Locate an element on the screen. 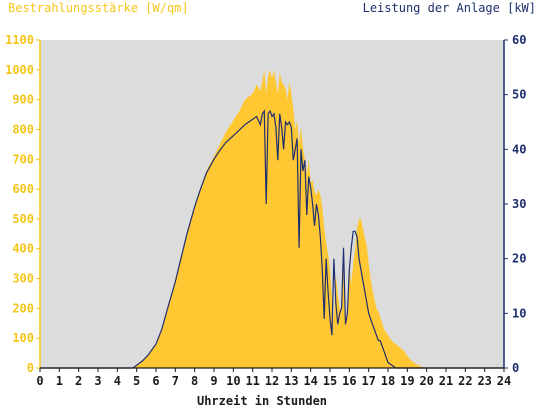 The width and height of the screenshot is (544, 408). x-tick-label: 7 is located at coordinates (175, 381).